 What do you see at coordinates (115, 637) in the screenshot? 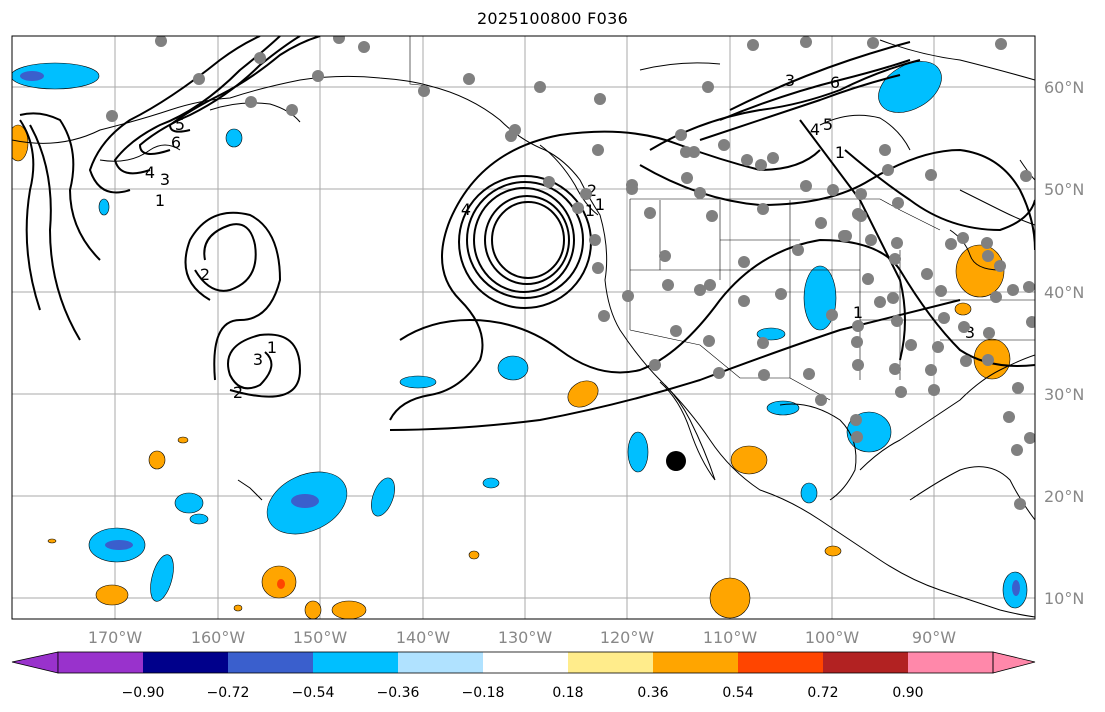
I see `lon-label: 170°W` at bounding box center [115, 637].